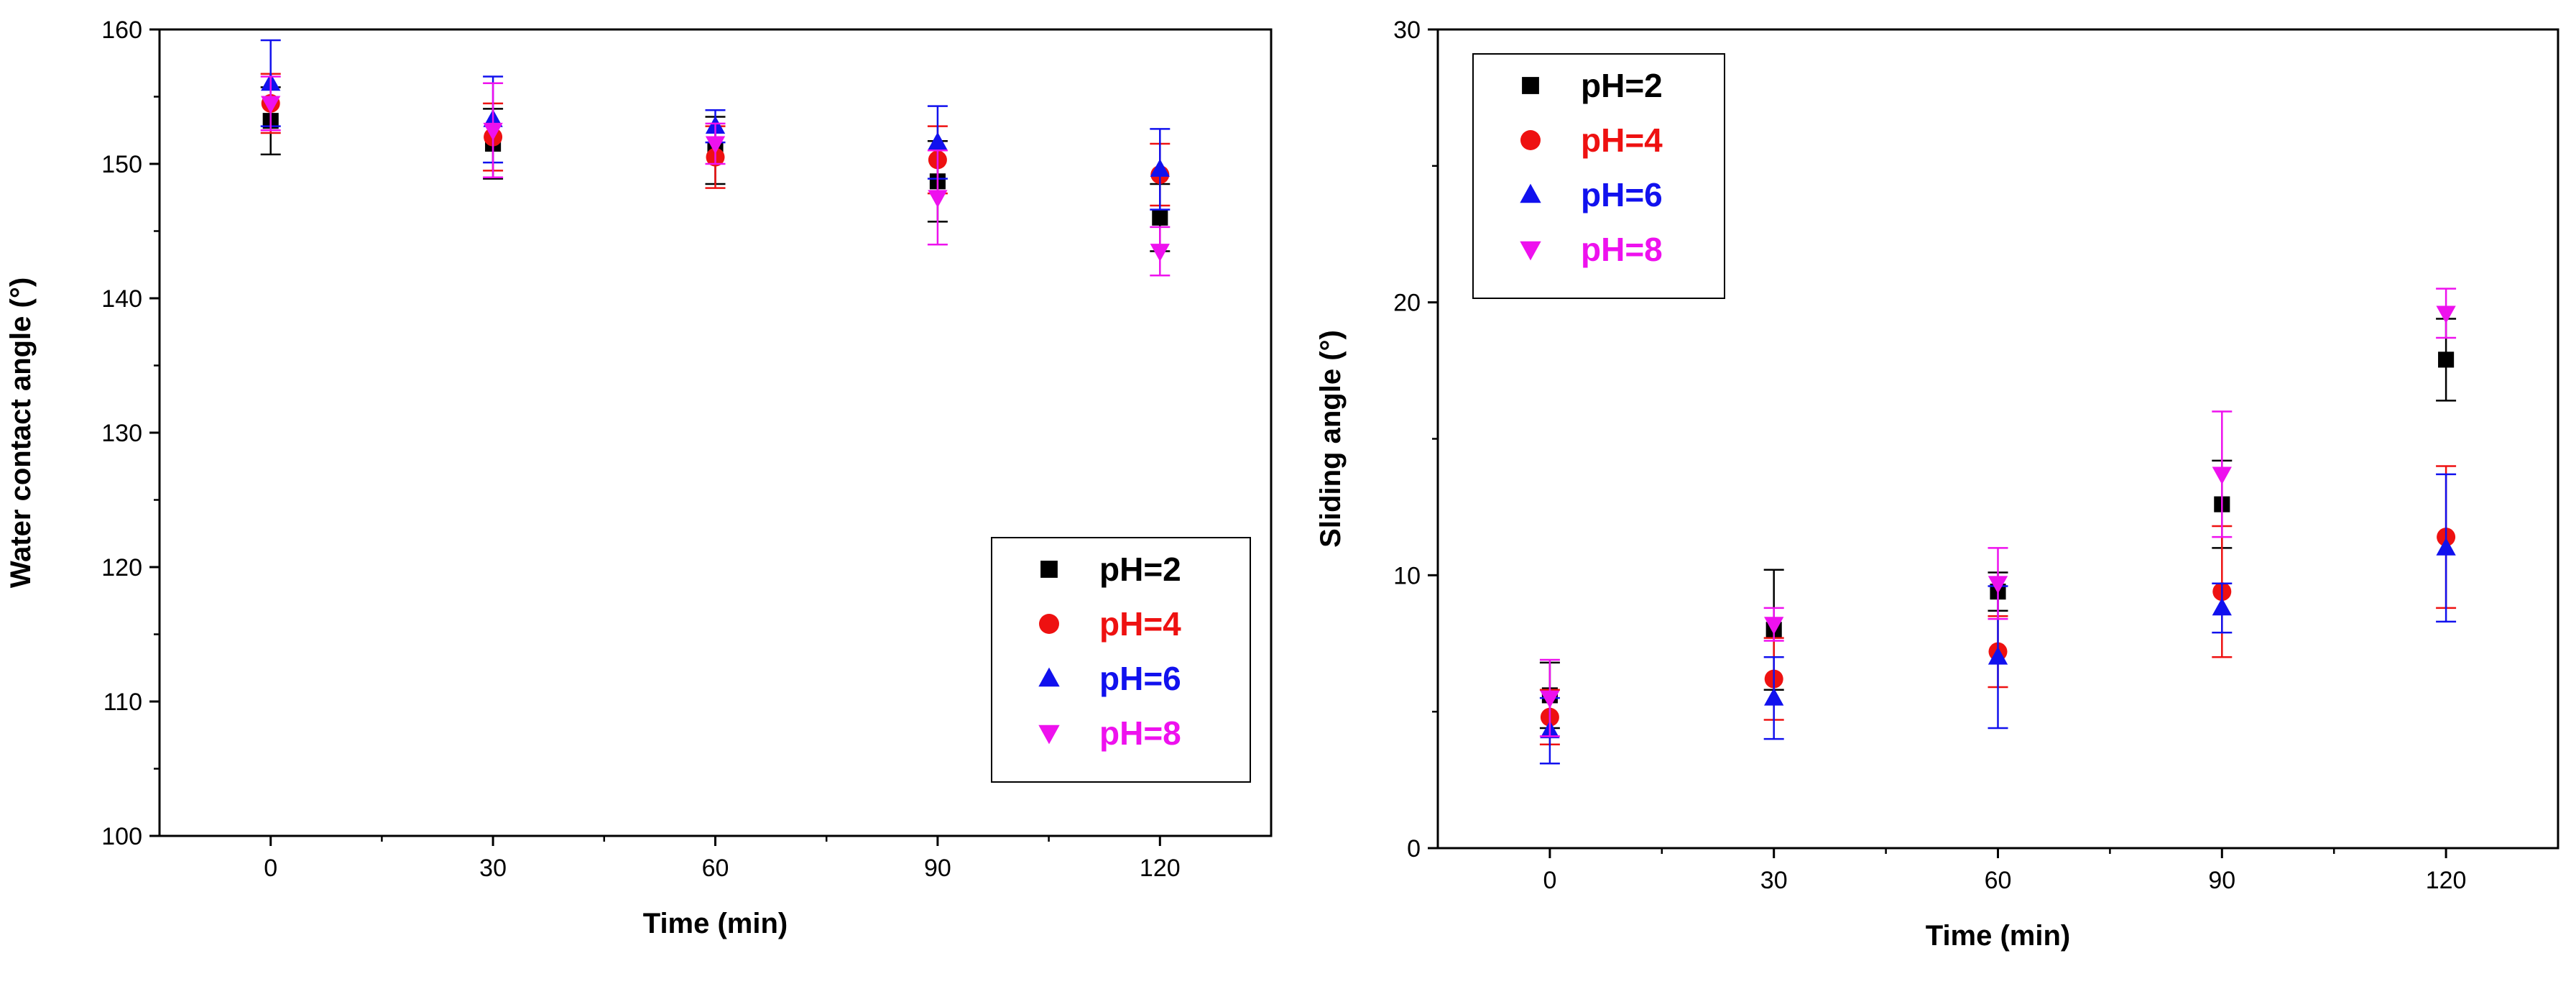  I want to click on y-tick-label: 110, so click(123, 702).